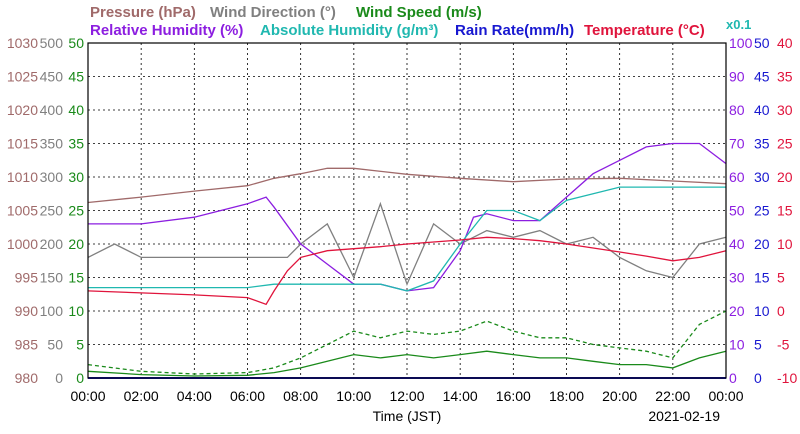  Describe the element at coordinates (22, 244) in the screenshot. I see `y-tick-pressure: 1000` at that location.